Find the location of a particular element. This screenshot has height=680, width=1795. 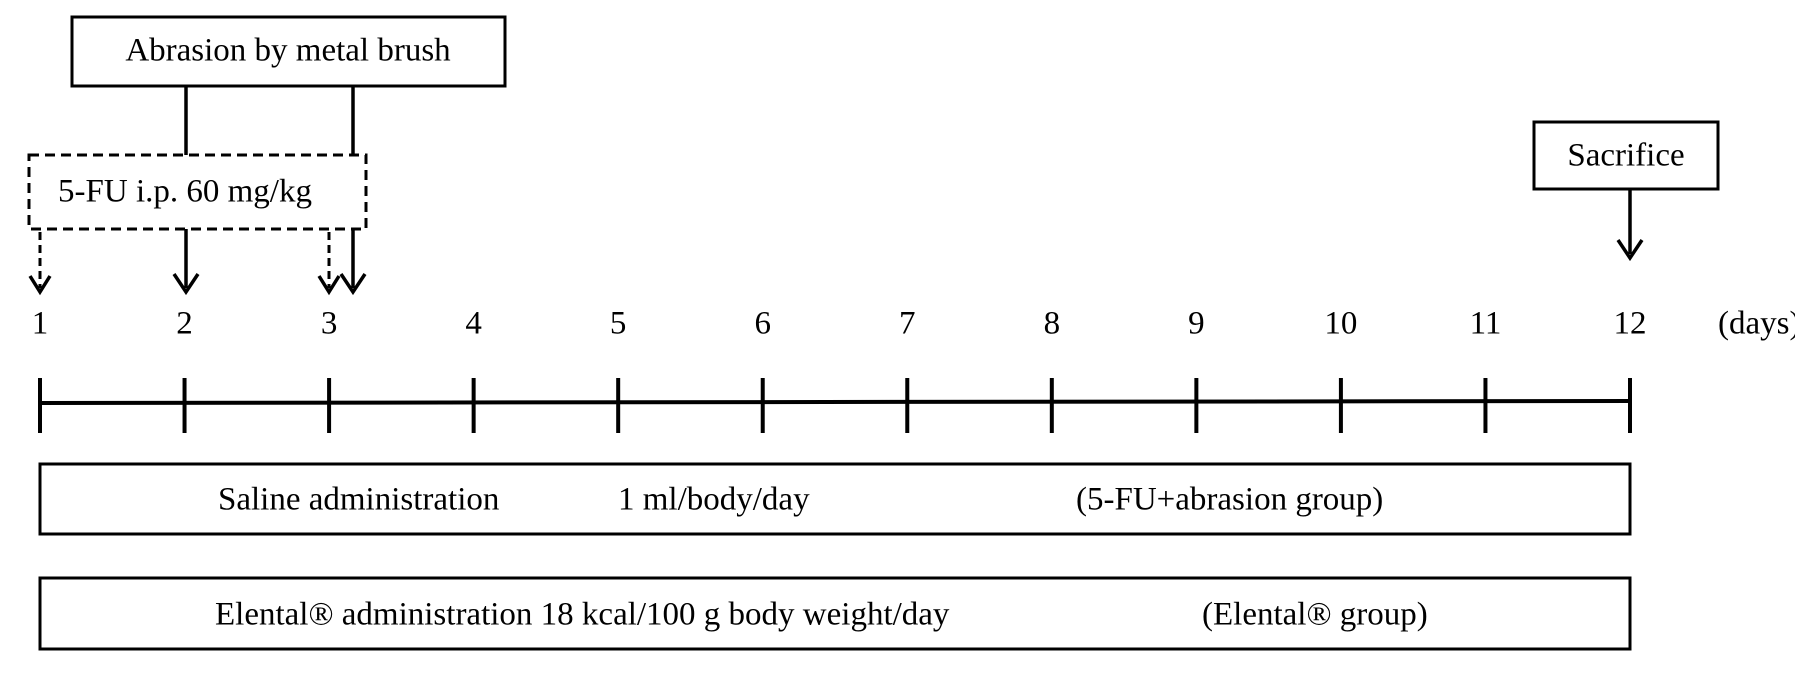

unit-label: (days) is located at coordinates (1756, 324).